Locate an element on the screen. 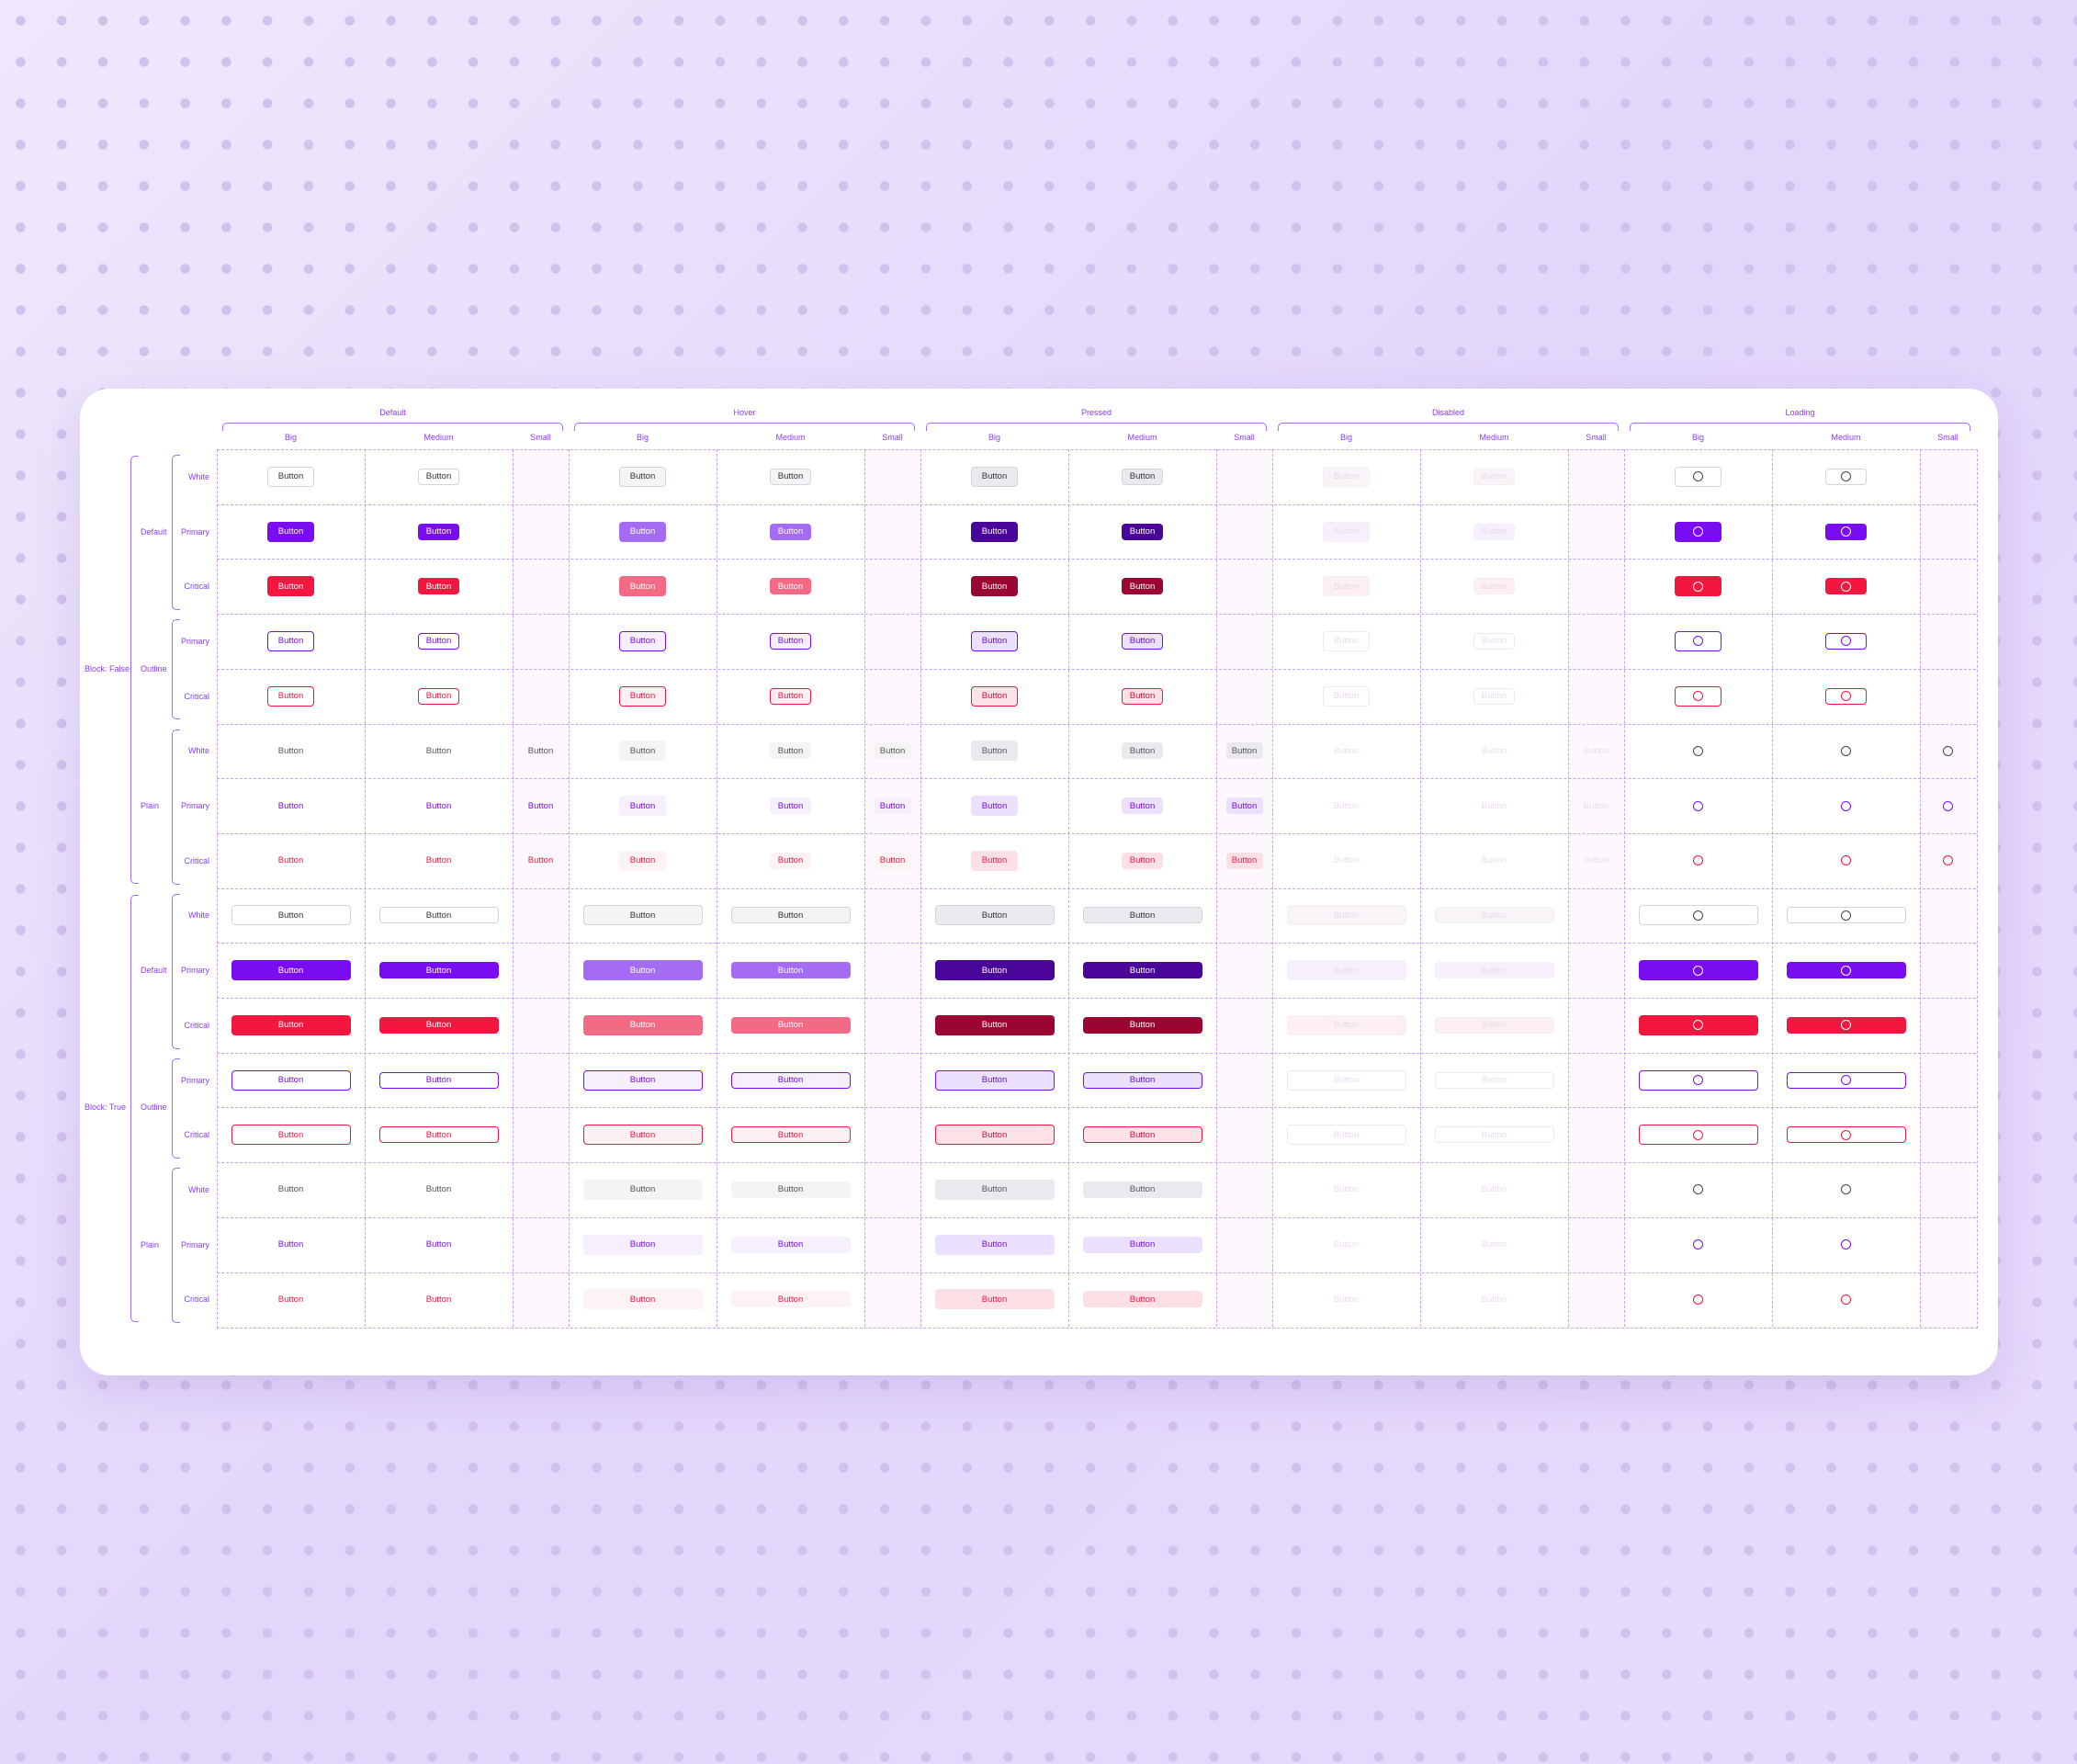 Image resolution: width=2077 pixels, height=1764 pixels. plain-white-pressed-small-button: Button is located at coordinates (1244, 751).